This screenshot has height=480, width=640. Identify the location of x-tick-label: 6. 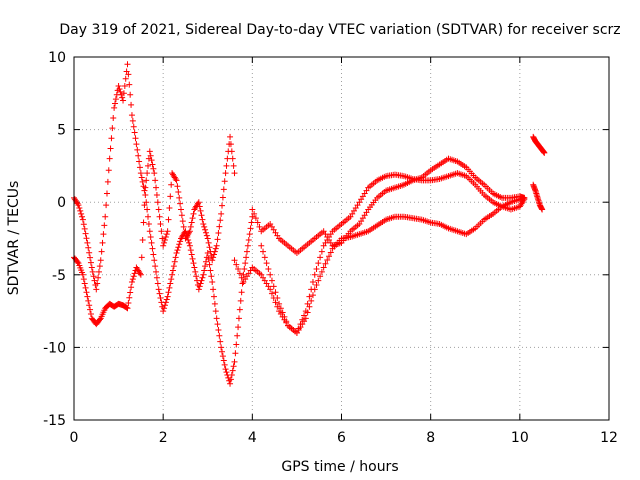
(341, 438).